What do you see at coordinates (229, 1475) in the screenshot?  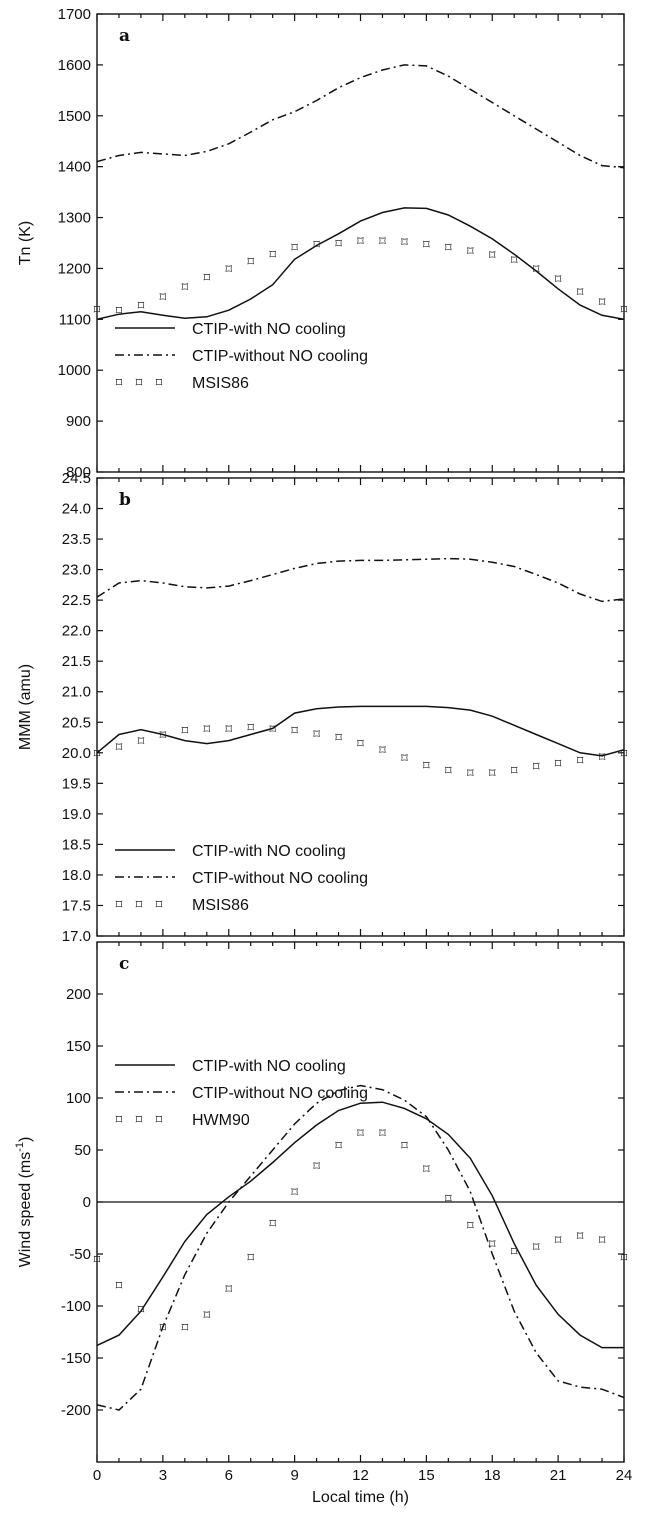 I see `x-tick-label: 6` at bounding box center [229, 1475].